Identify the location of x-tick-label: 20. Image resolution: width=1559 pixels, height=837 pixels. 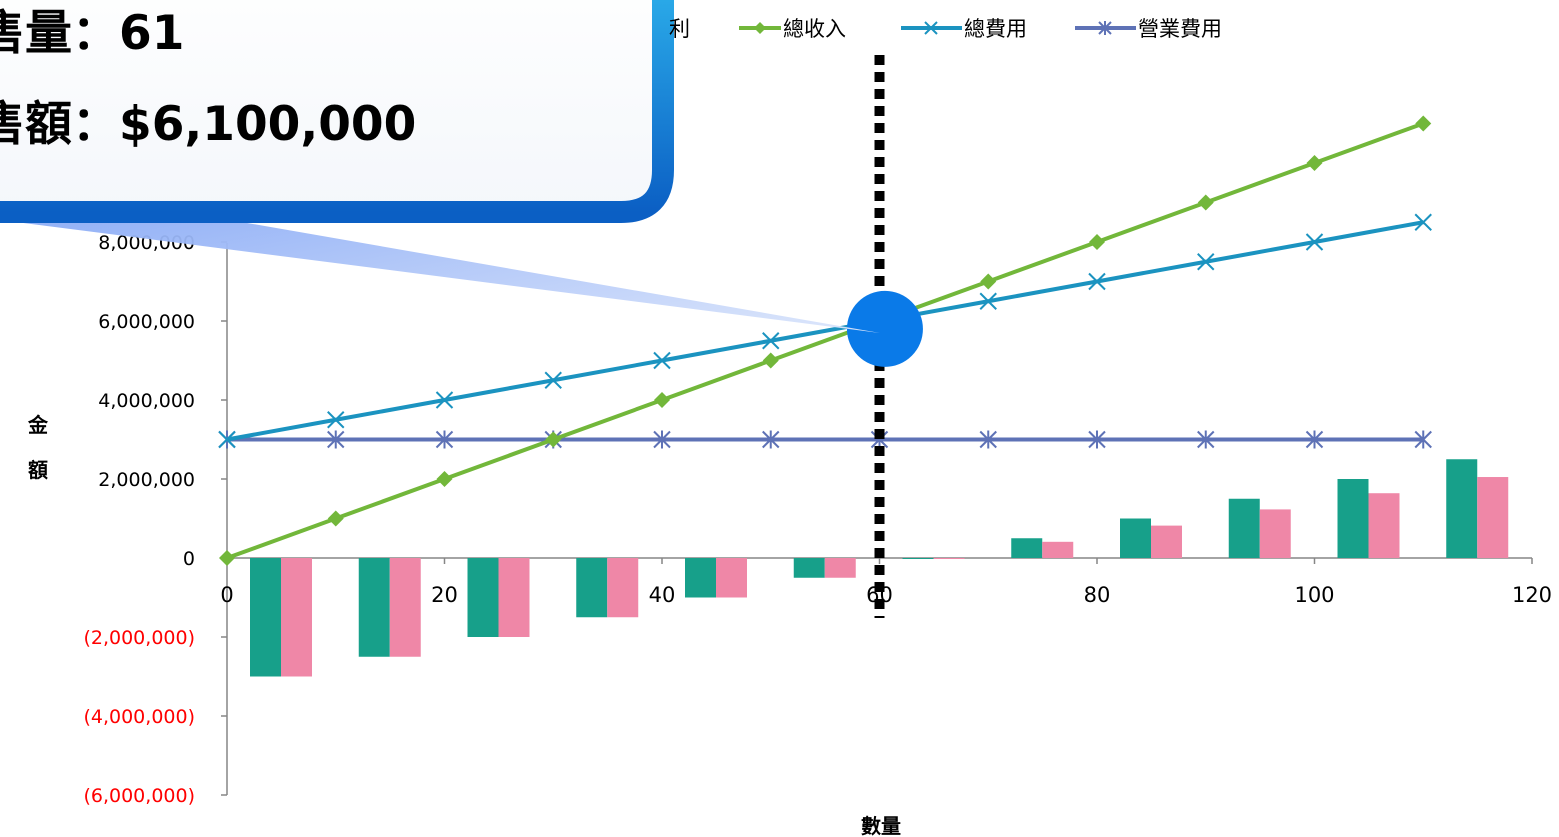
(444, 595).